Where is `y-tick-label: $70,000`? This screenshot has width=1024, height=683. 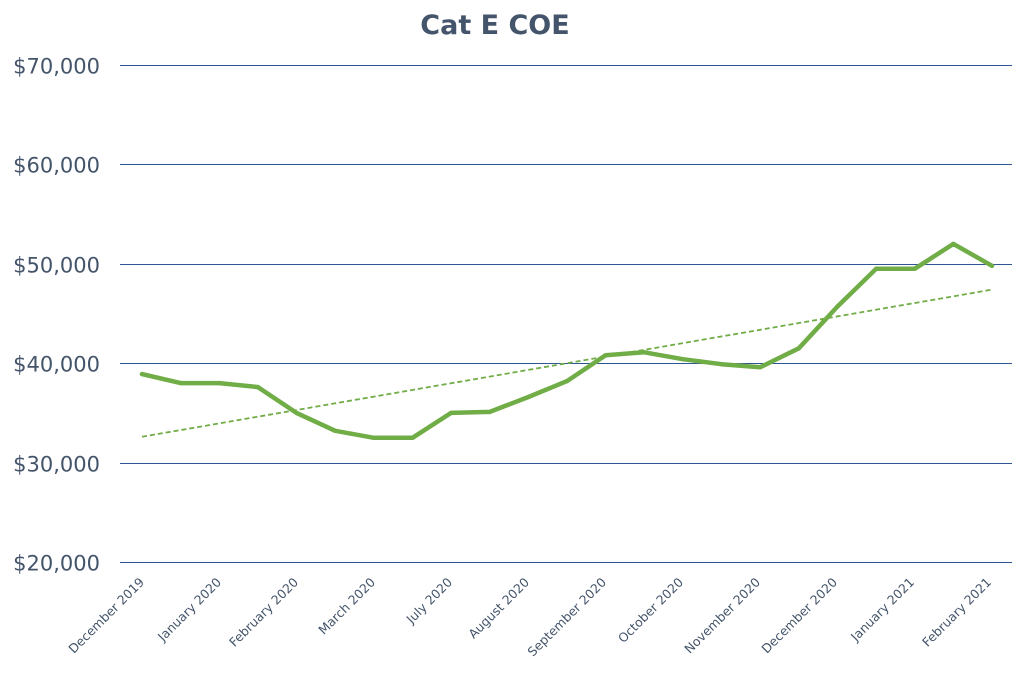
y-tick-label: $70,000 is located at coordinates (56, 67).